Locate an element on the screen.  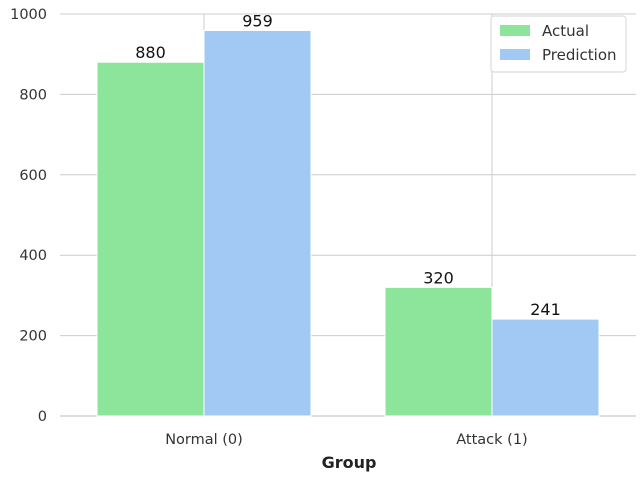
y-tick-label: 600 is located at coordinates (33, 176).